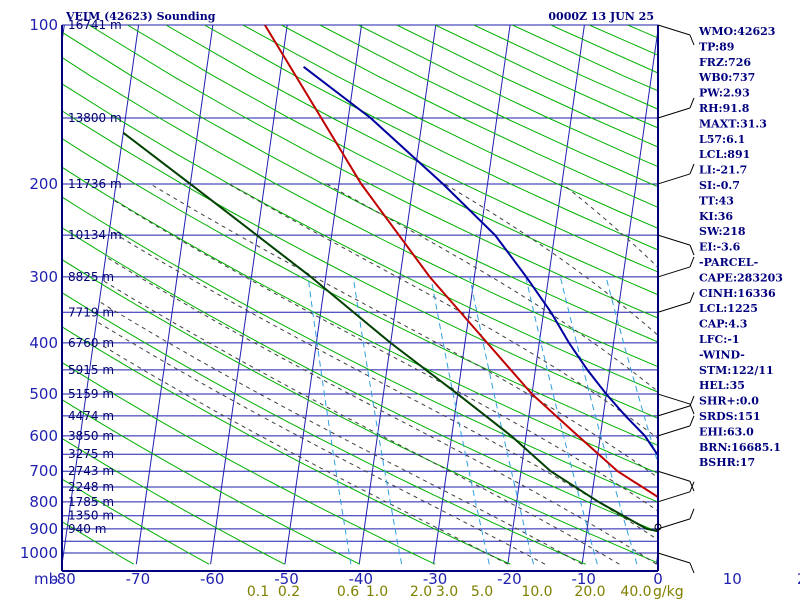 This screenshot has width=800, height=600. I want to click on pressure-label: 900, so click(43, 529).